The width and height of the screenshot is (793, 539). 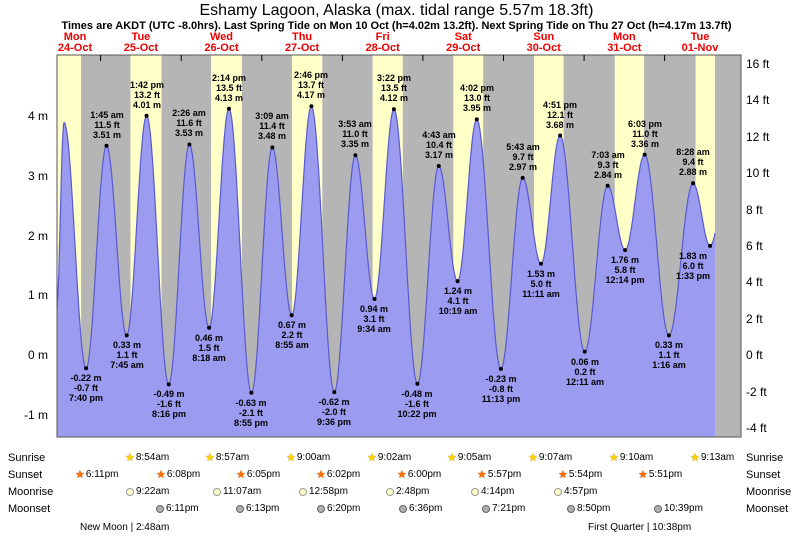 What do you see at coordinates (758, 64) in the screenshot?
I see `right-axis-tick-label: 16 ft` at bounding box center [758, 64].